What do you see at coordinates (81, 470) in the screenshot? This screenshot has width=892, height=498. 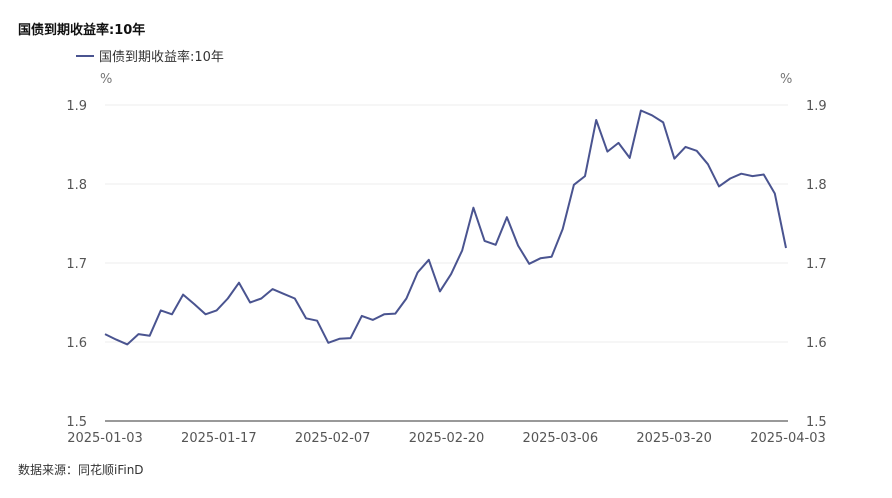 I see `data-source: 数据来源：同花顺iFinD` at bounding box center [81, 470].